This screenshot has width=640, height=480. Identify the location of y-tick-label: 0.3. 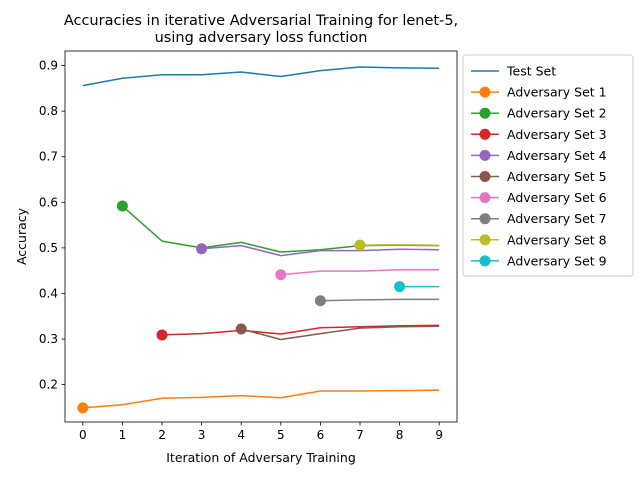
(48, 339).